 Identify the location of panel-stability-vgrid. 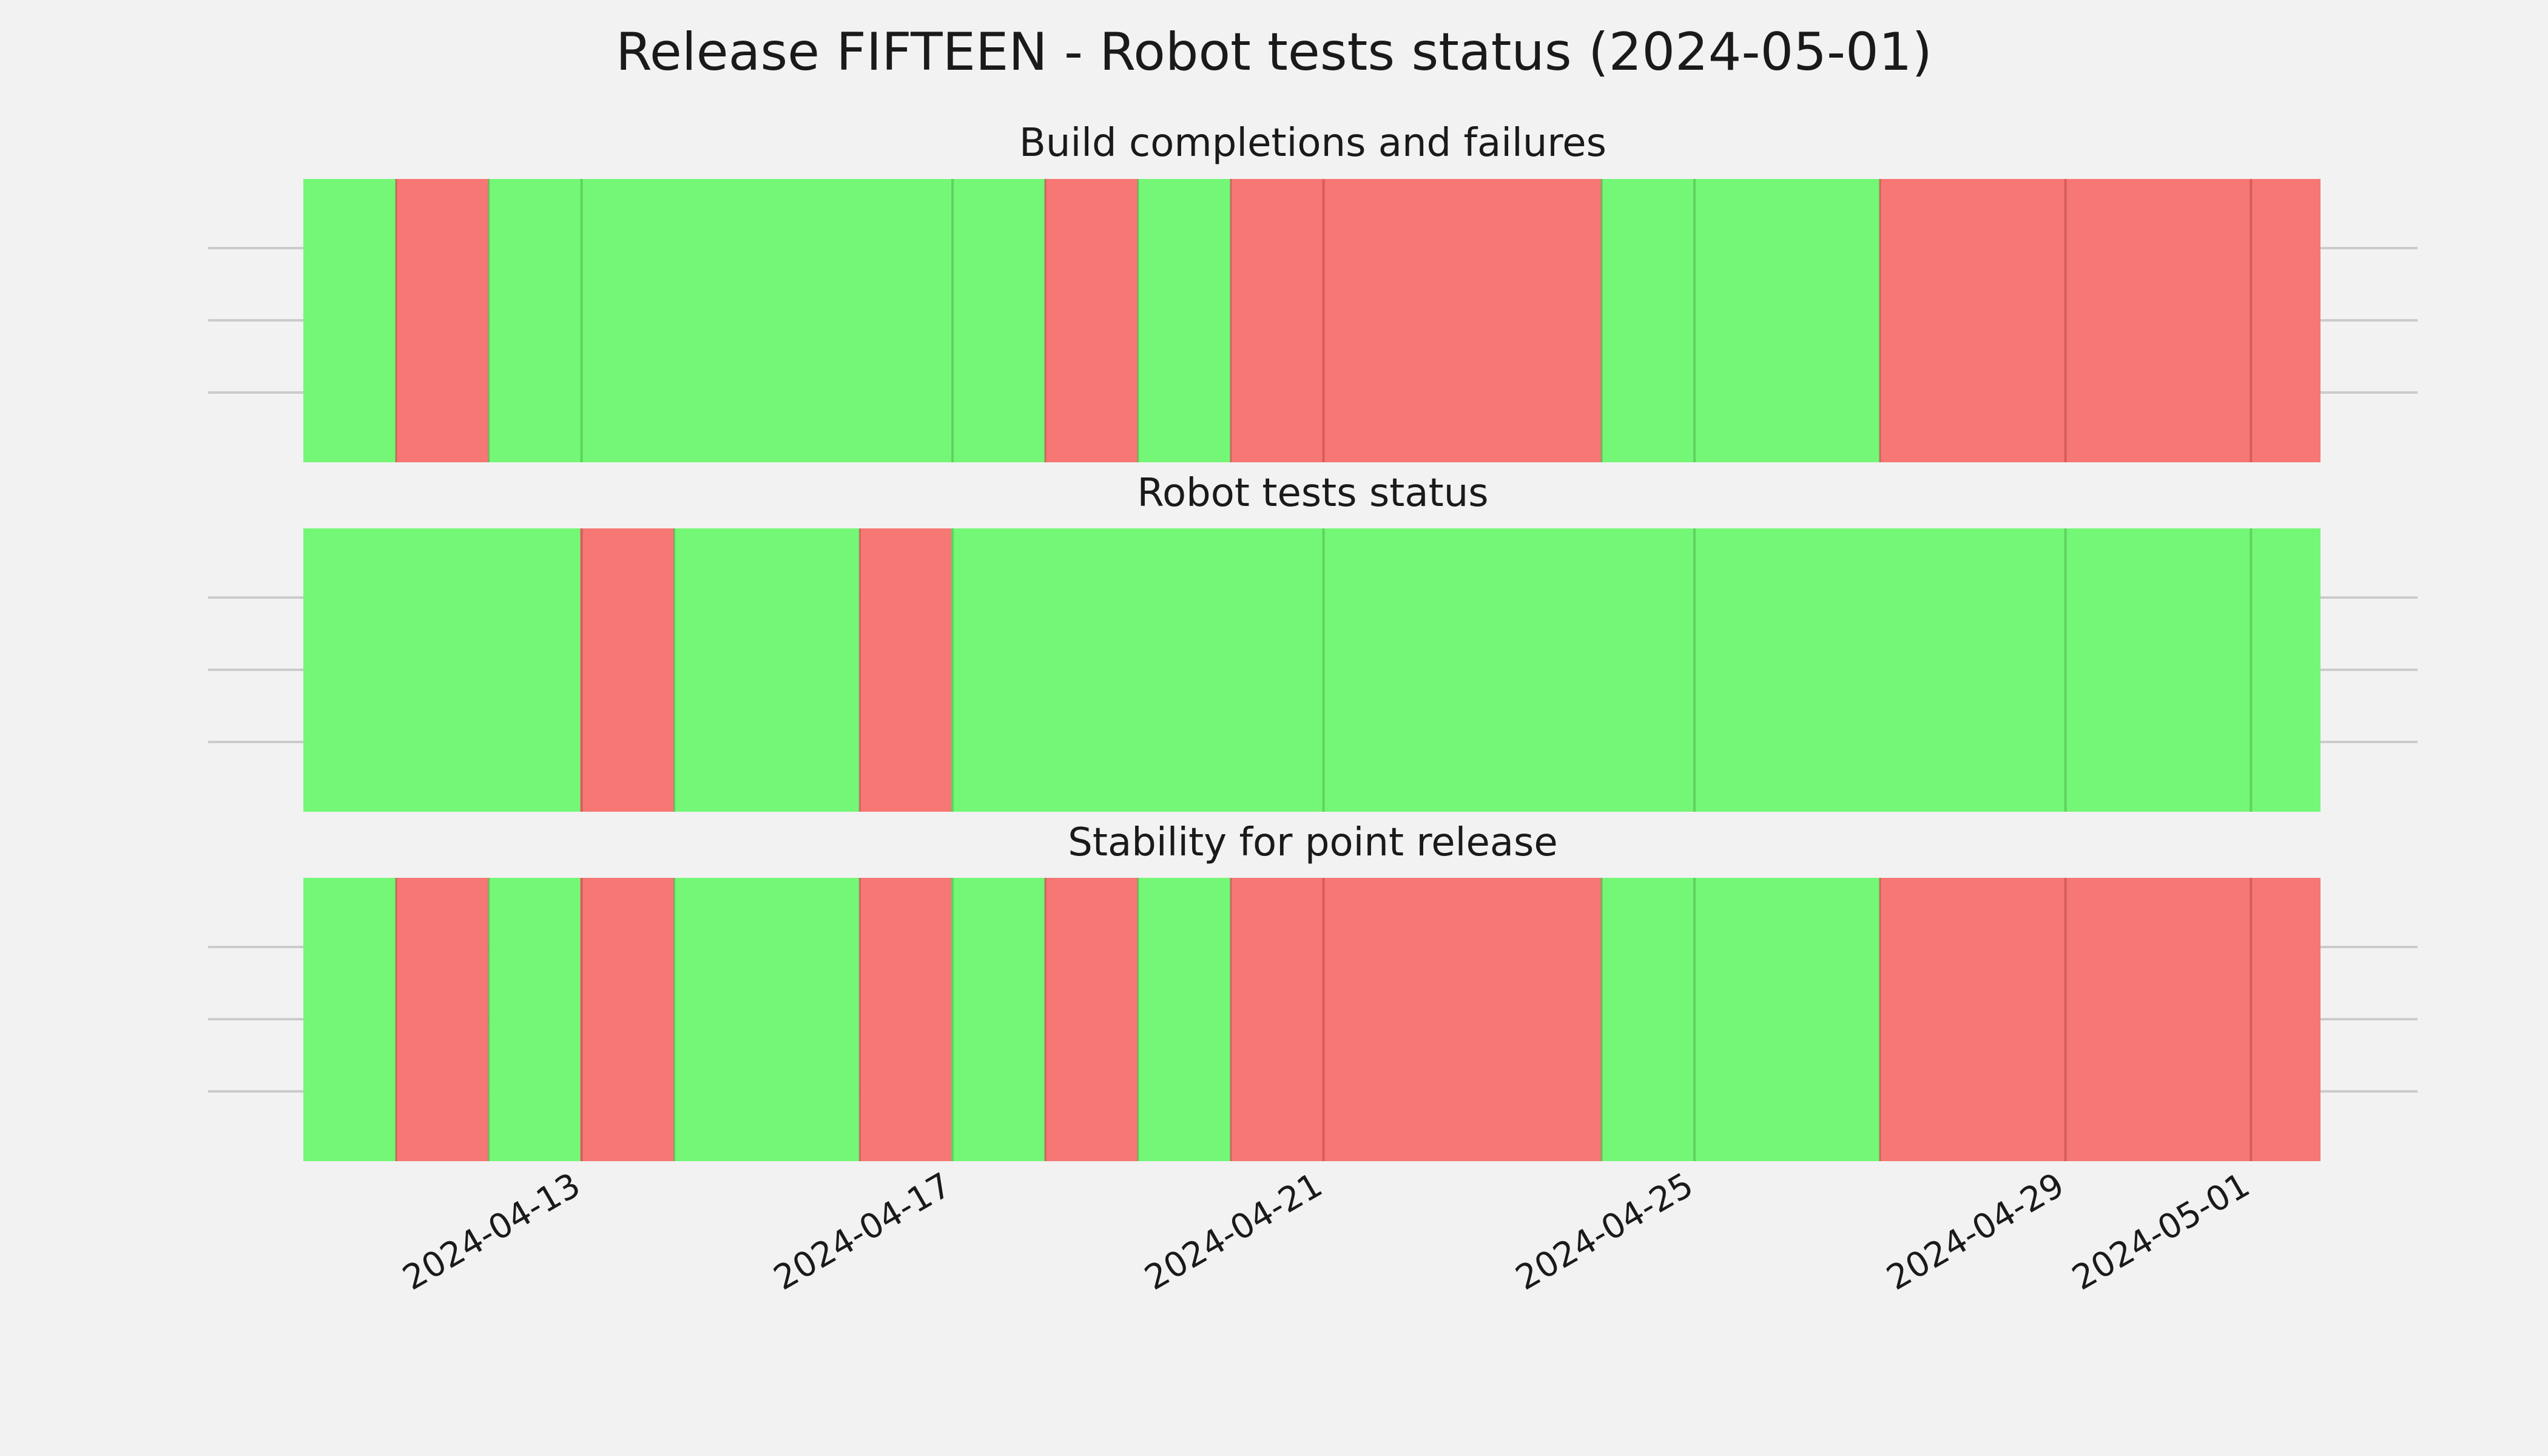
(1416, 1019).